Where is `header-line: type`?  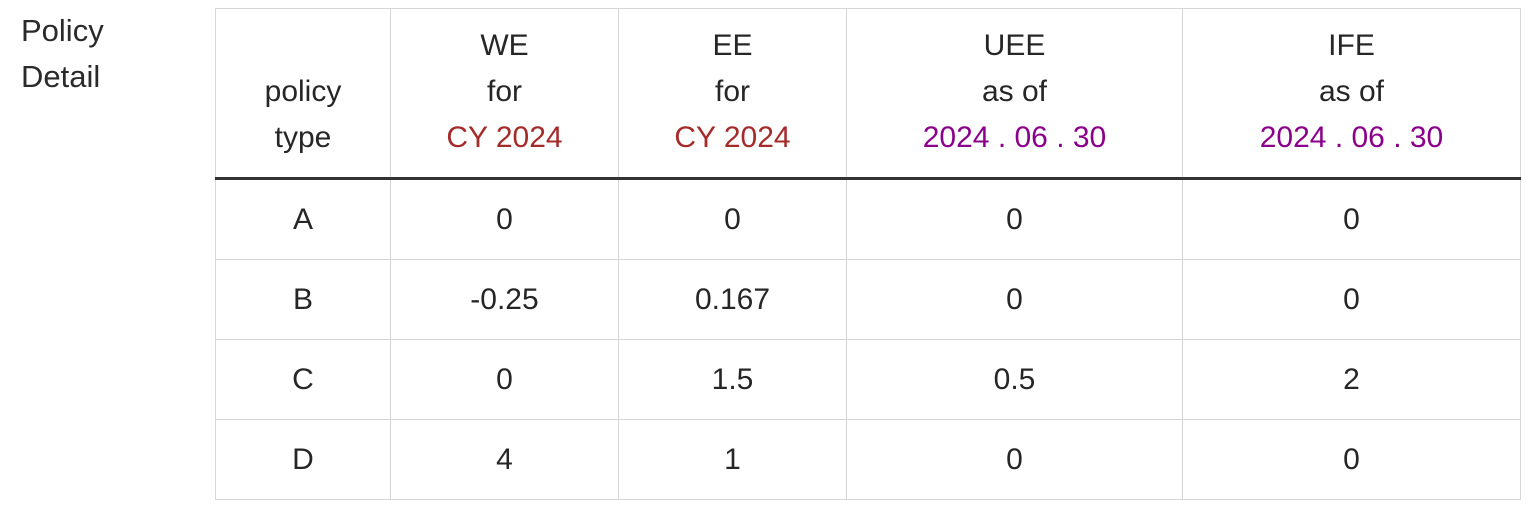
header-line: type is located at coordinates (303, 137).